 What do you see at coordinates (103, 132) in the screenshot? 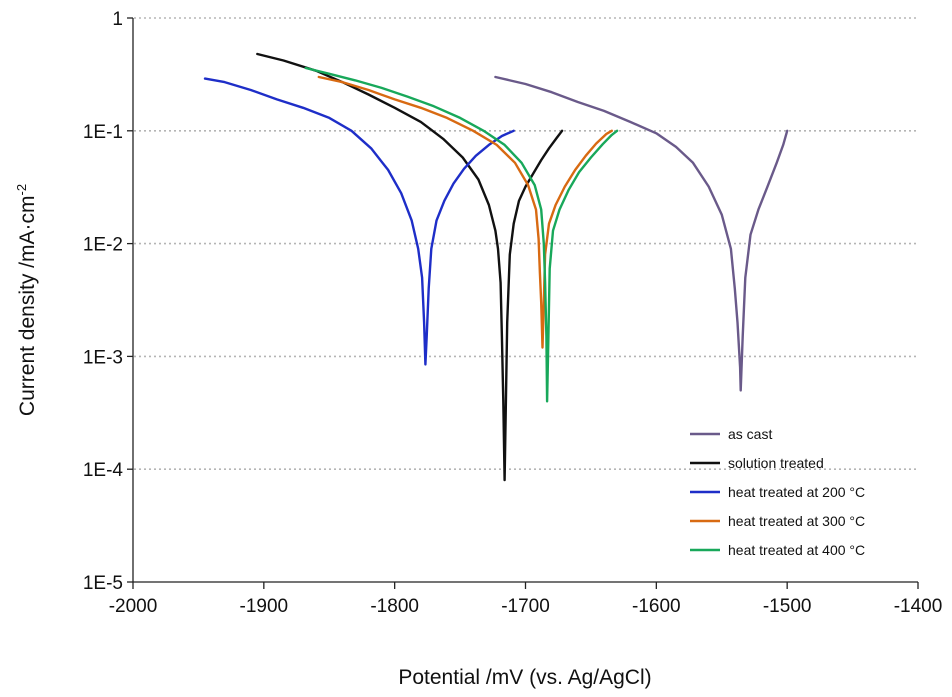
I see `y-tick-label: 1E-1` at bounding box center [103, 132].